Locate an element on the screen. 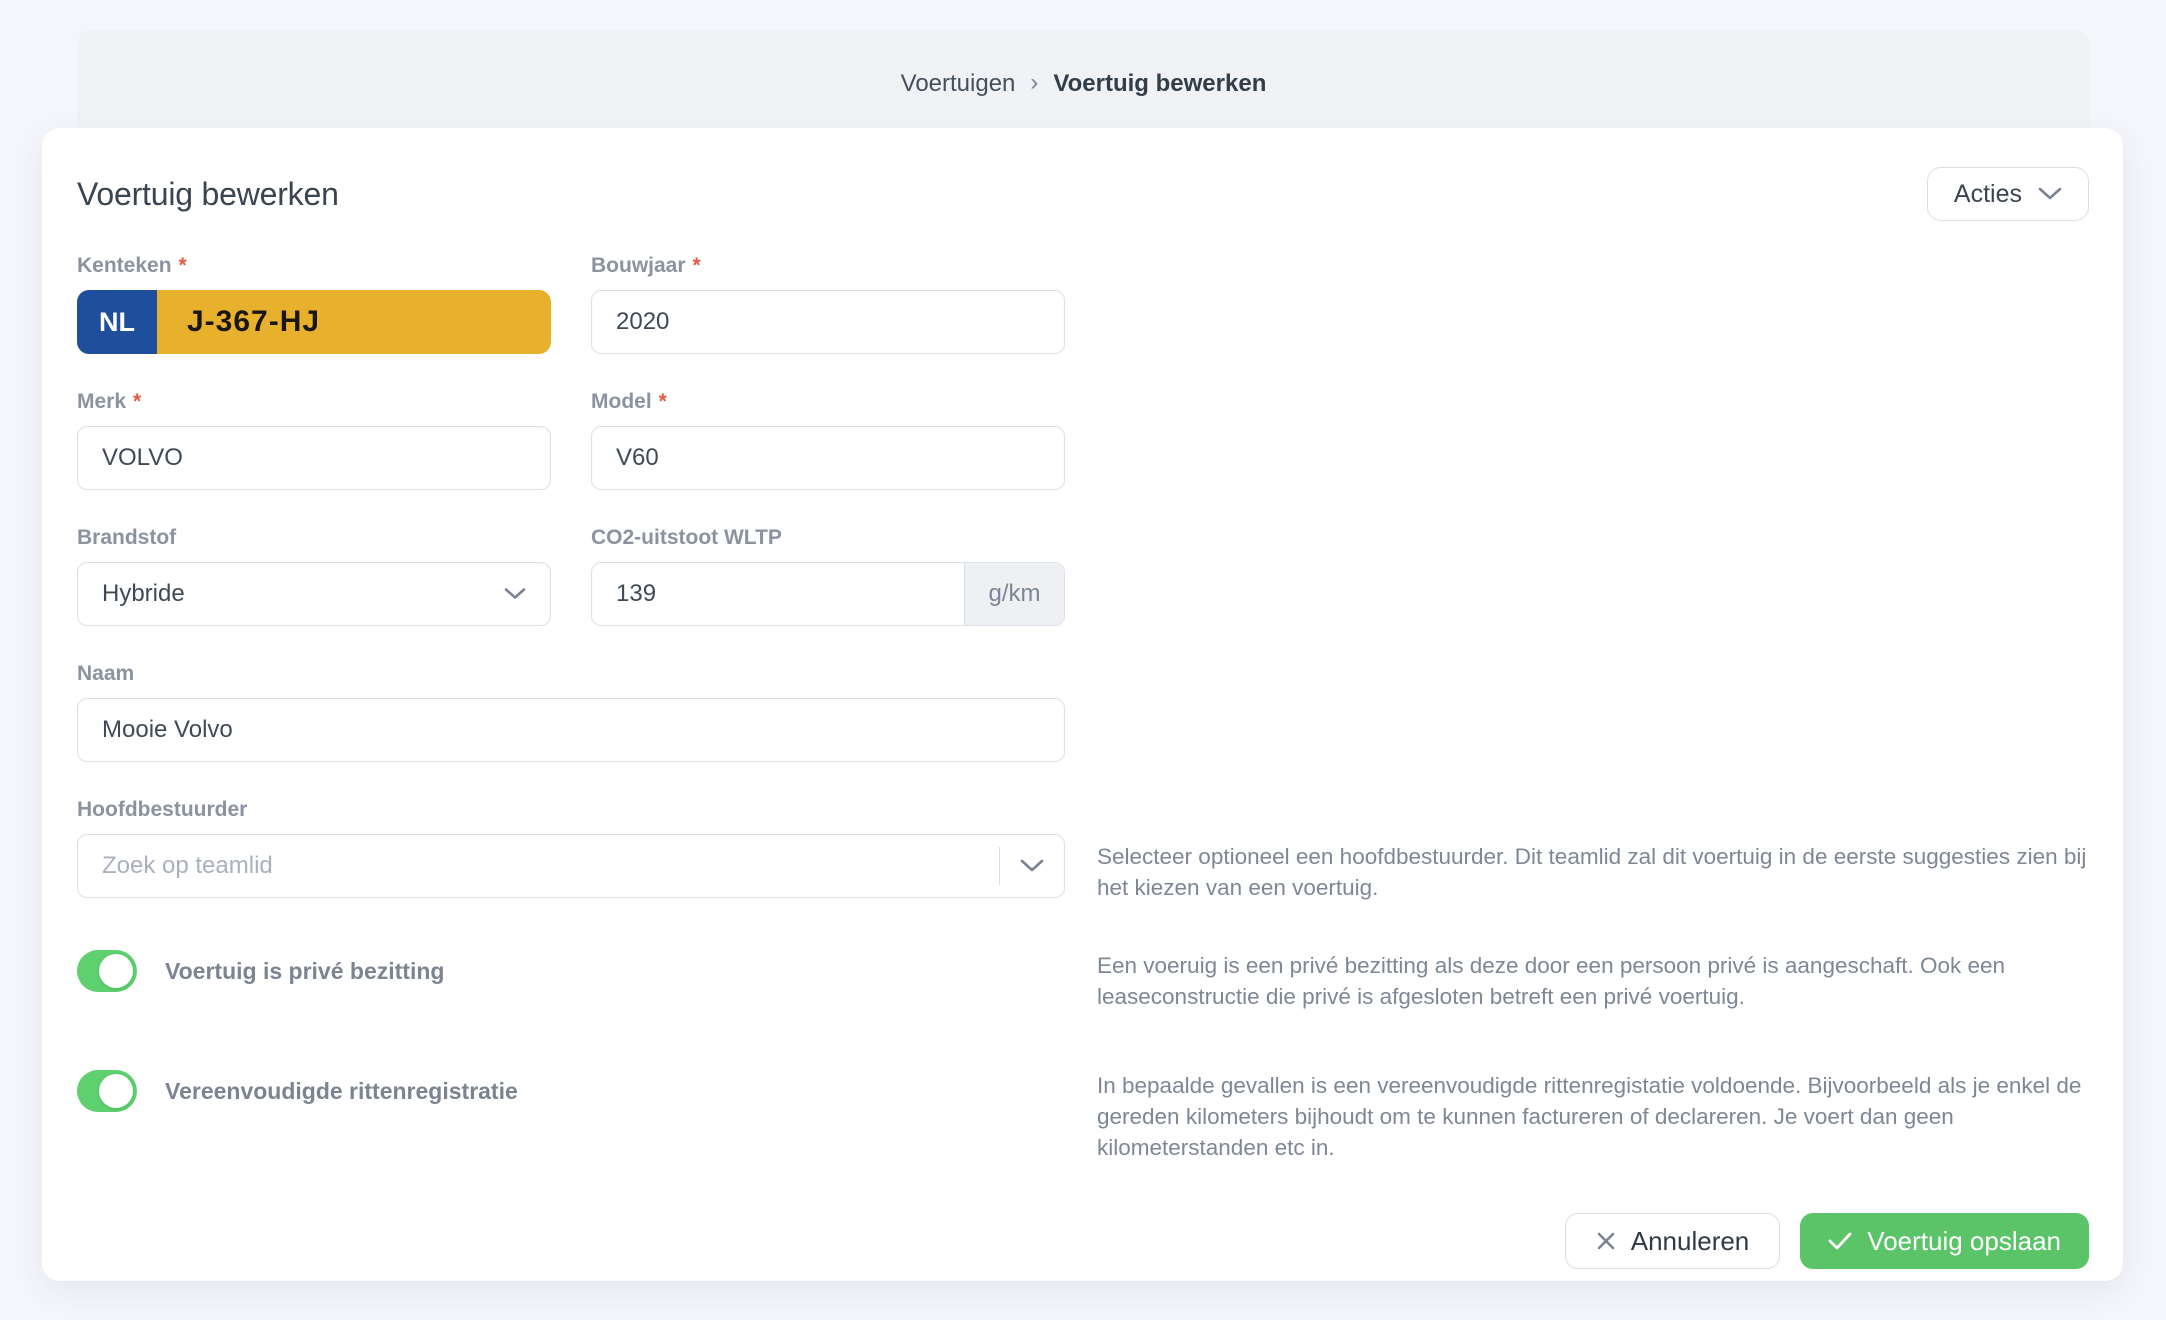 This screenshot has width=2166, height=1320. co2-input is located at coordinates (778, 594).